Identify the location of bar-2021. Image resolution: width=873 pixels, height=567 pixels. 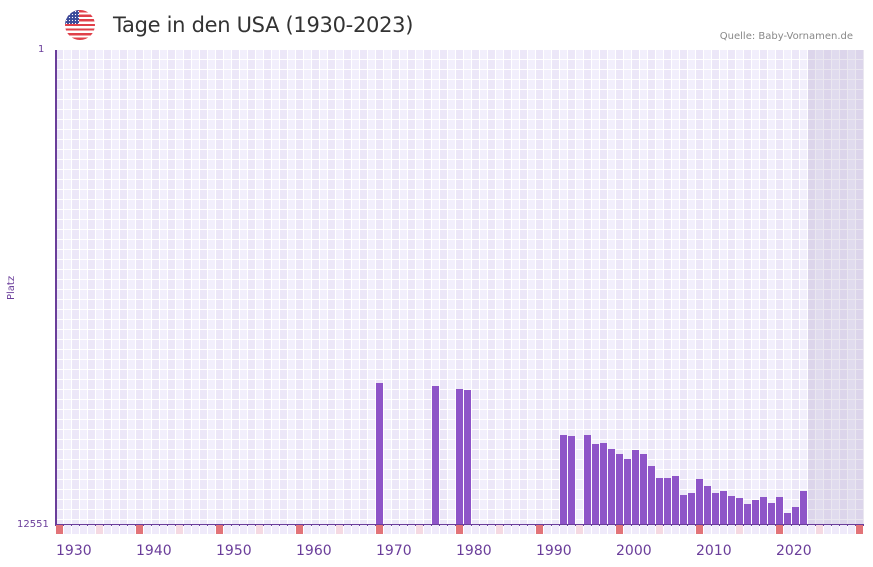
(787, 518).